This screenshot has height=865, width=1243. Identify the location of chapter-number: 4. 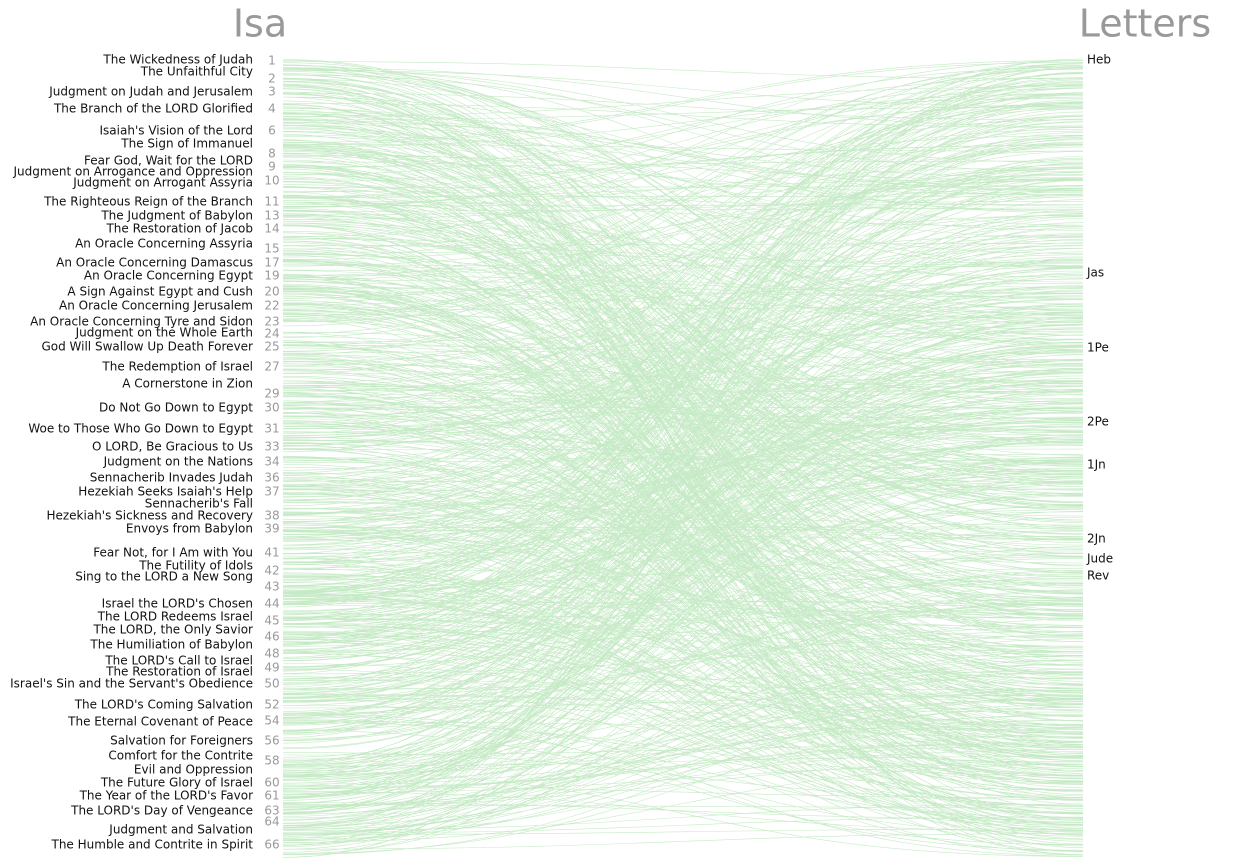
(272, 109).